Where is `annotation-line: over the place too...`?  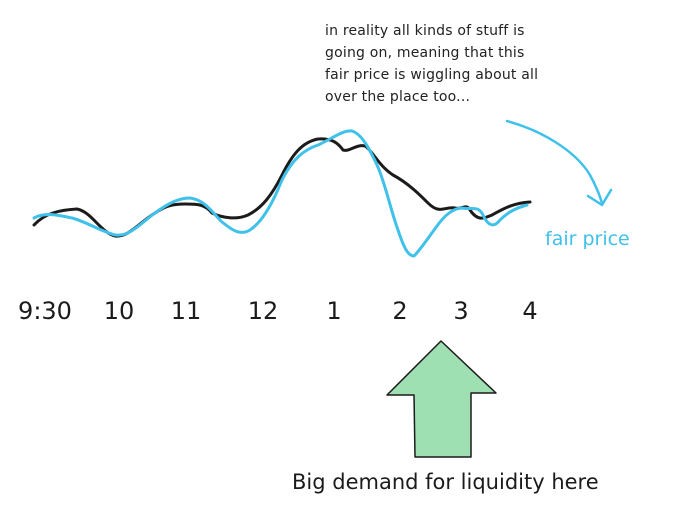
annotation-line: over the place too... is located at coordinates (398, 97).